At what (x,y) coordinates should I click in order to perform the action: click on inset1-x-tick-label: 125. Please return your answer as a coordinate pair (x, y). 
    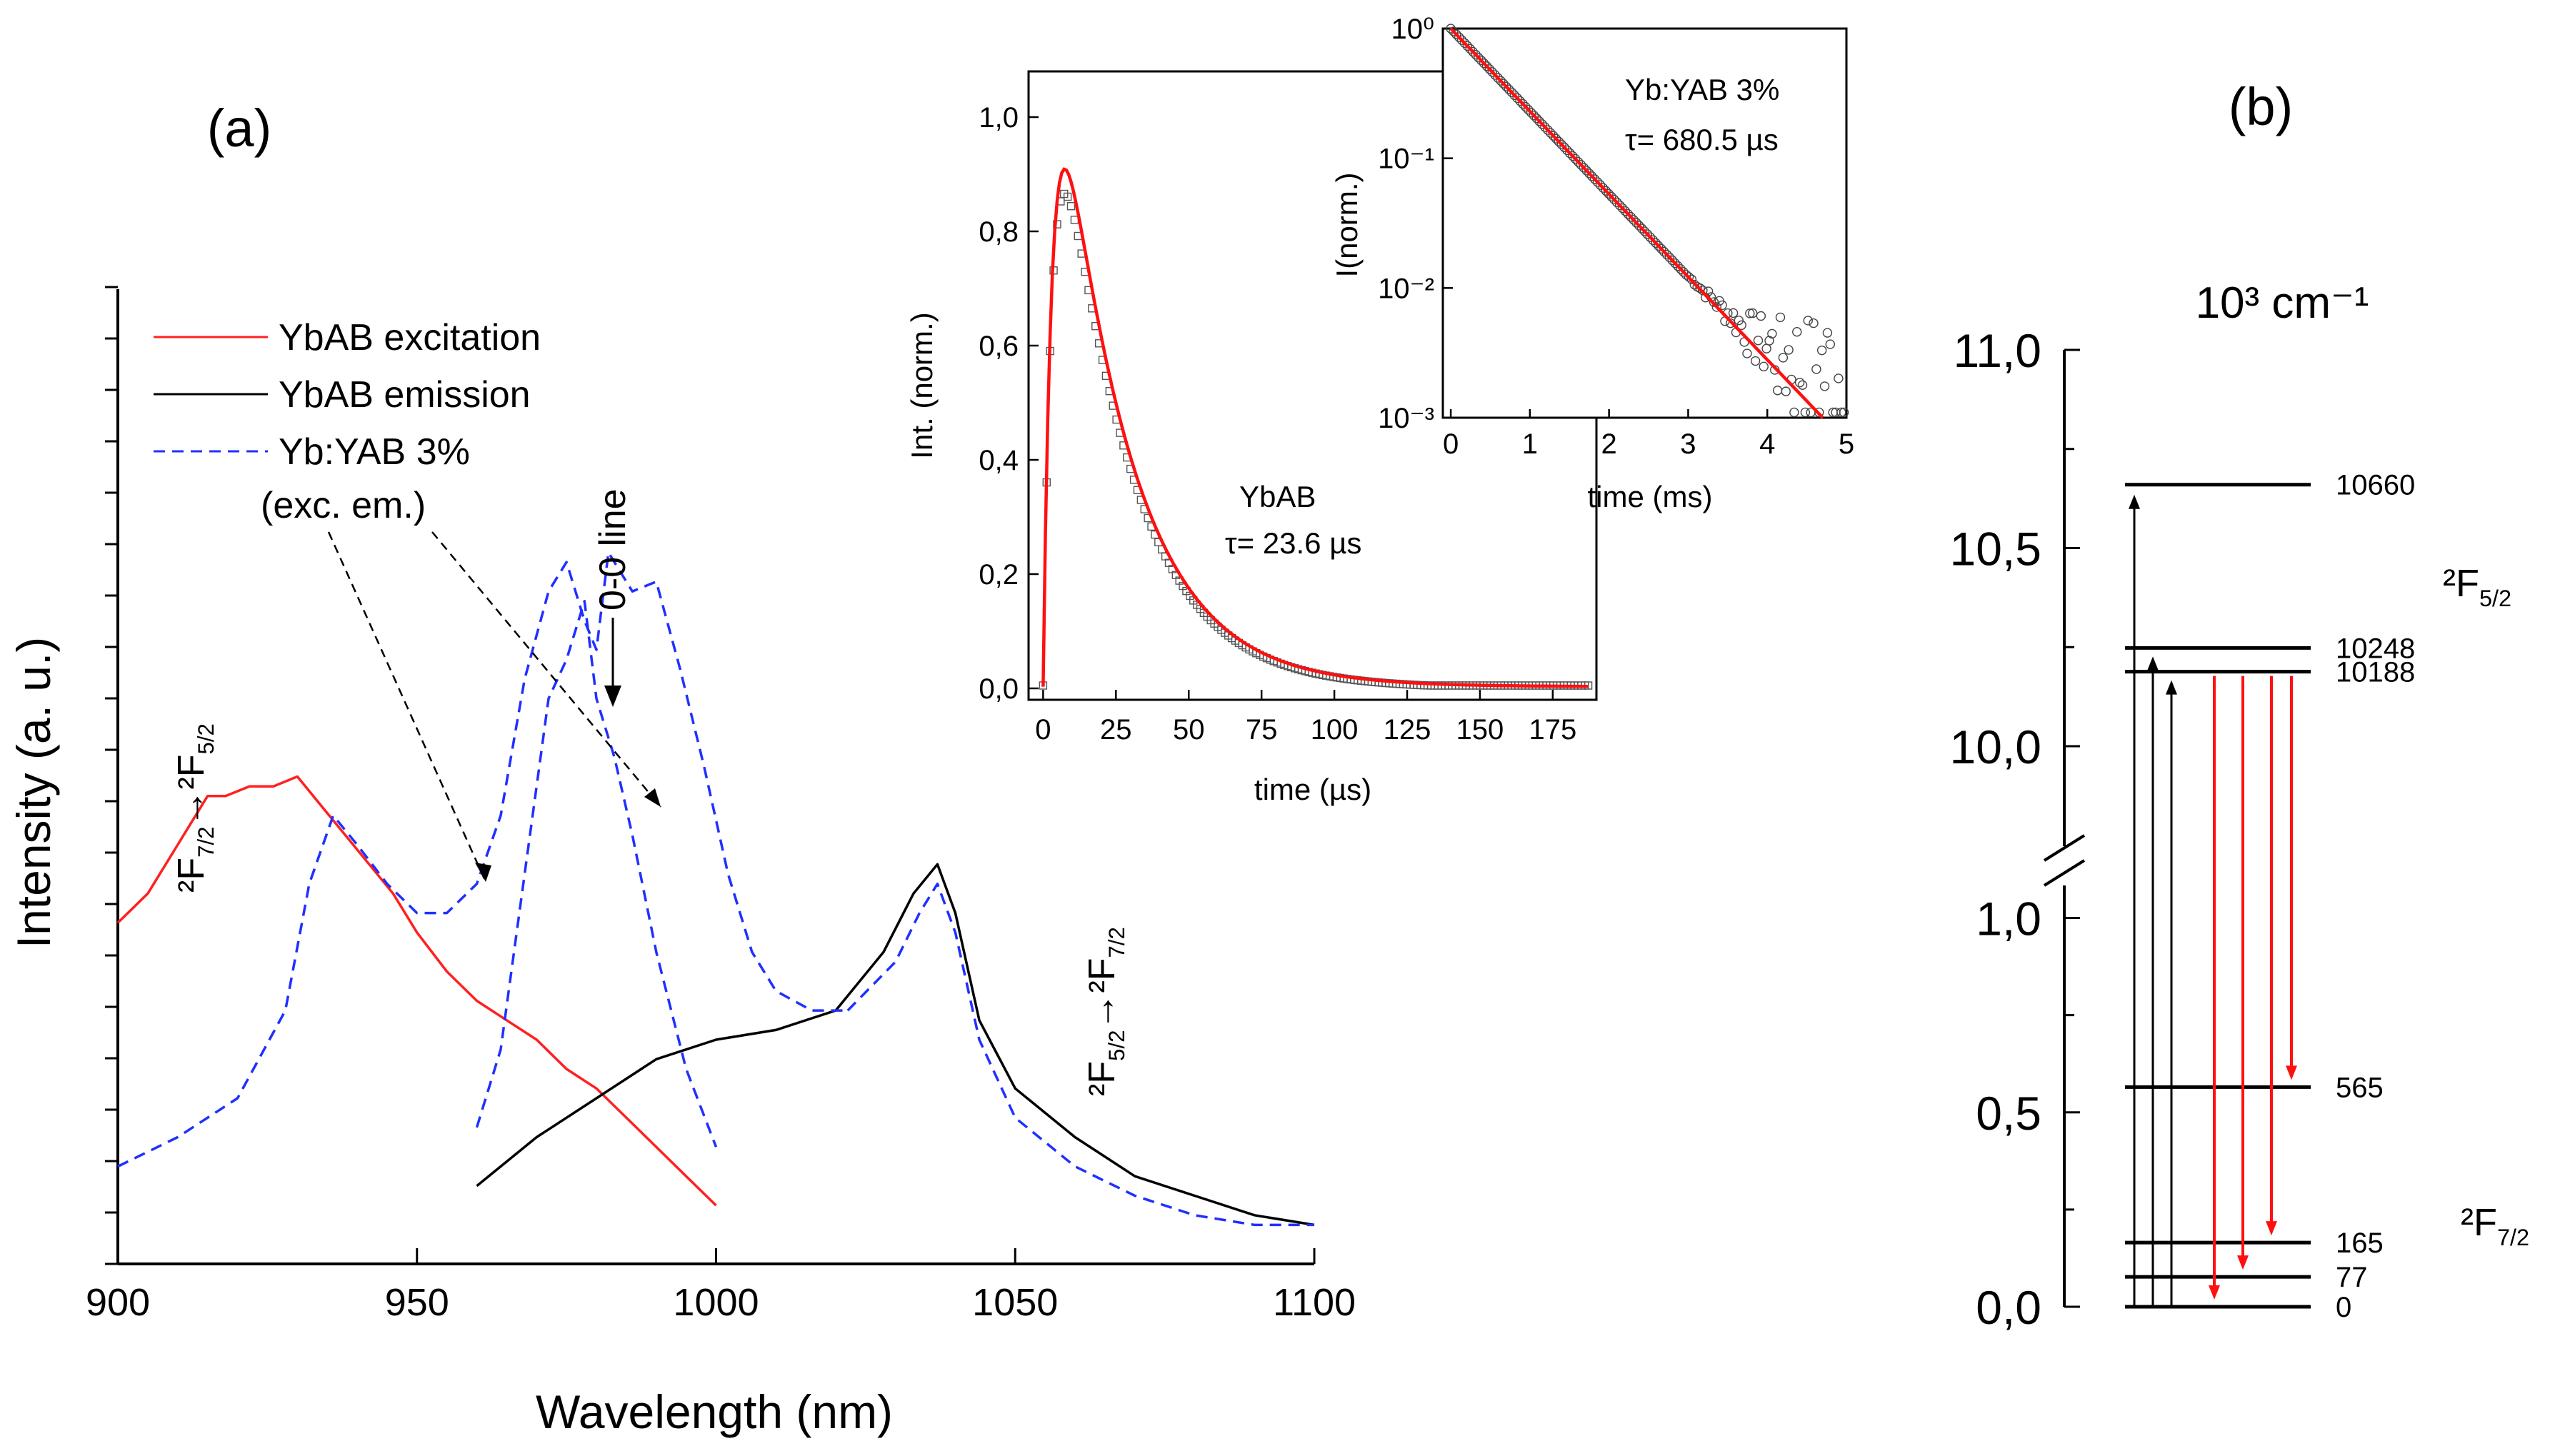
    Looking at the image, I should click on (1407, 729).